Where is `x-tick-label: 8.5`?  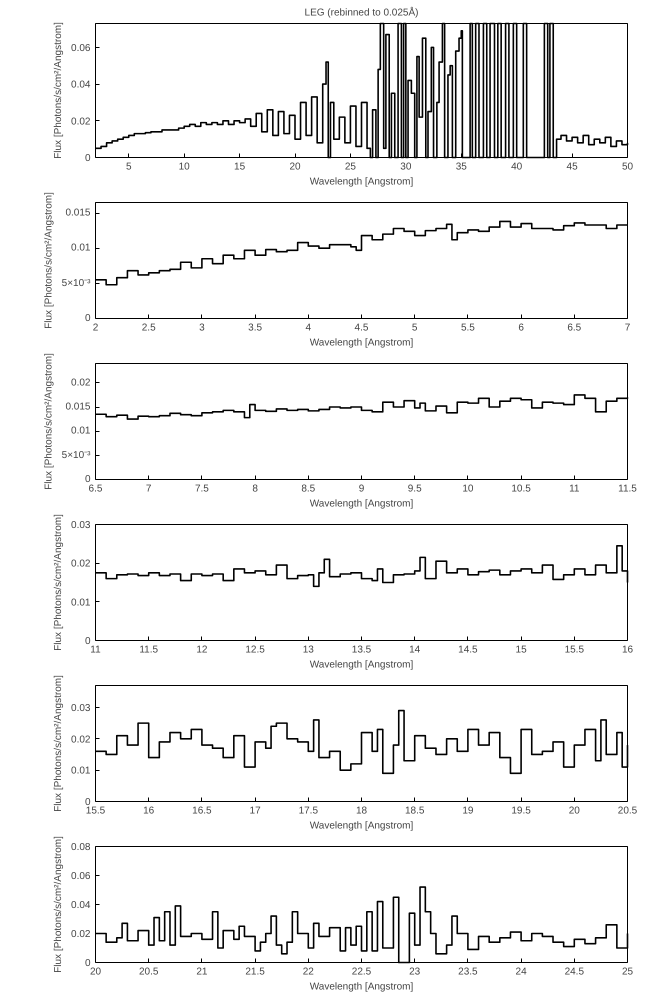
x-tick-label: 8.5 is located at coordinates (308, 489).